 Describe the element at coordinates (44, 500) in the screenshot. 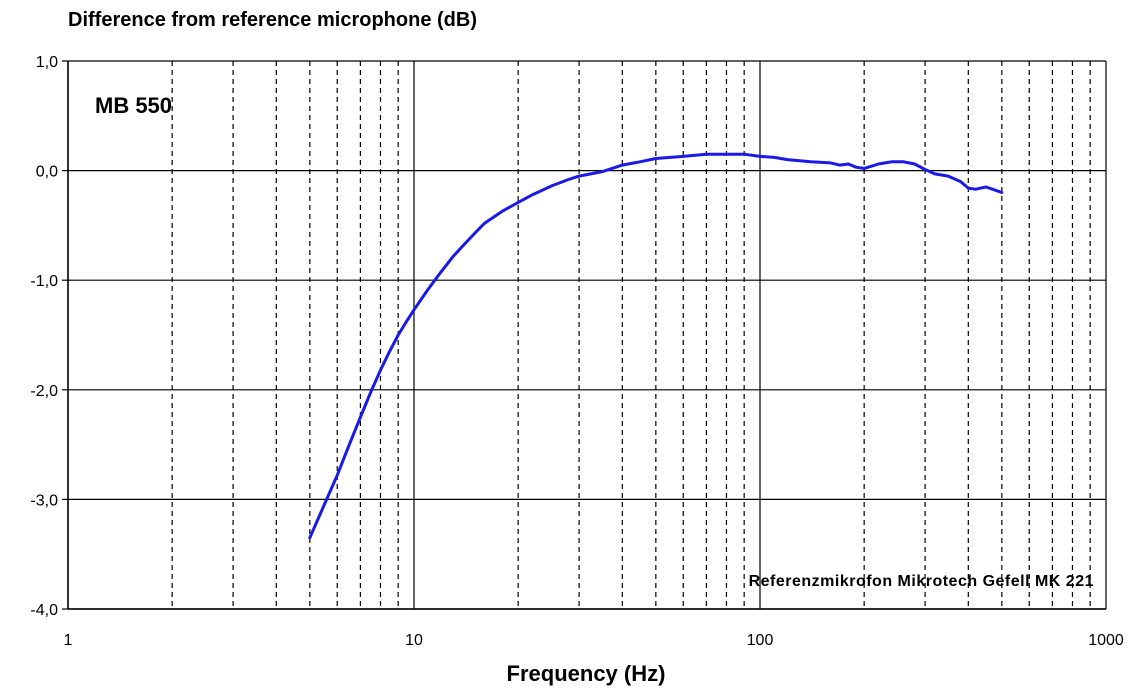

I see `y-tick-label: -3,0` at that location.